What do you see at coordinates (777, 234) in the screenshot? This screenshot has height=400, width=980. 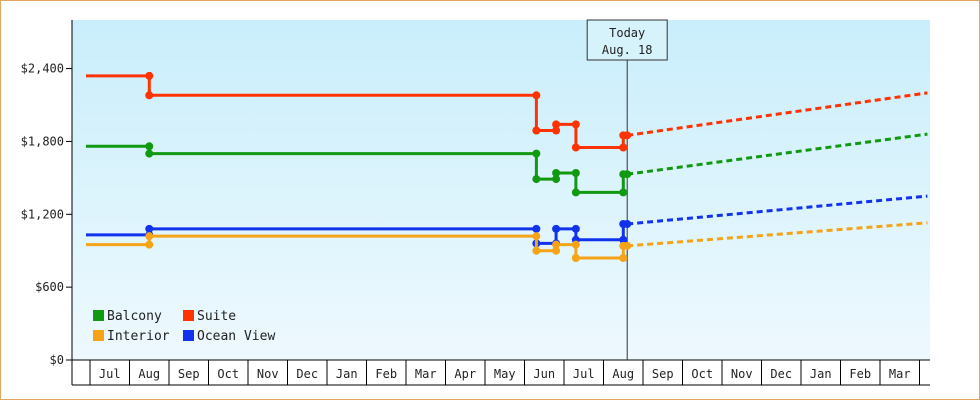 I see `forecast-line-interior` at bounding box center [777, 234].